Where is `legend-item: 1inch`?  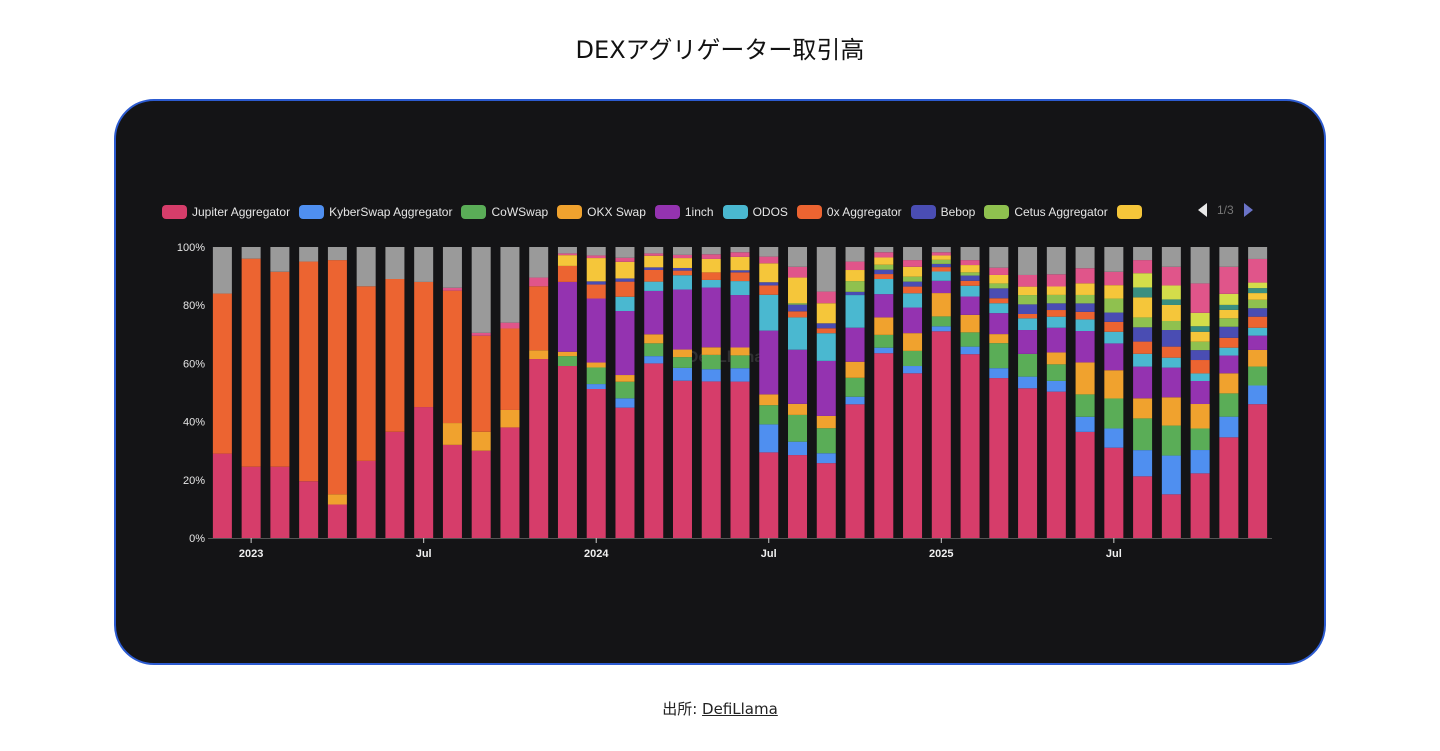
legend-item: 1inch is located at coordinates (684, 212).